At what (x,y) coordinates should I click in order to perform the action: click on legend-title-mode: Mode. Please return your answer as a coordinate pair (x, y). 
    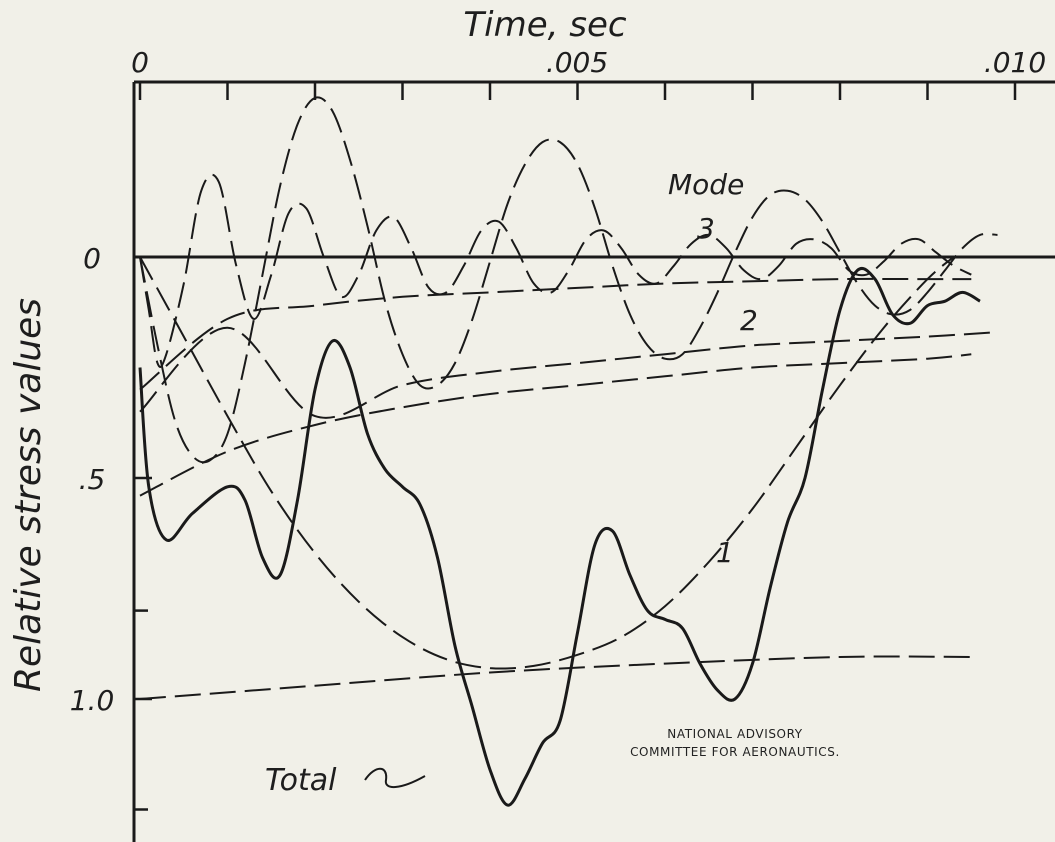
    Looking at the image, I should click on (706, 184).